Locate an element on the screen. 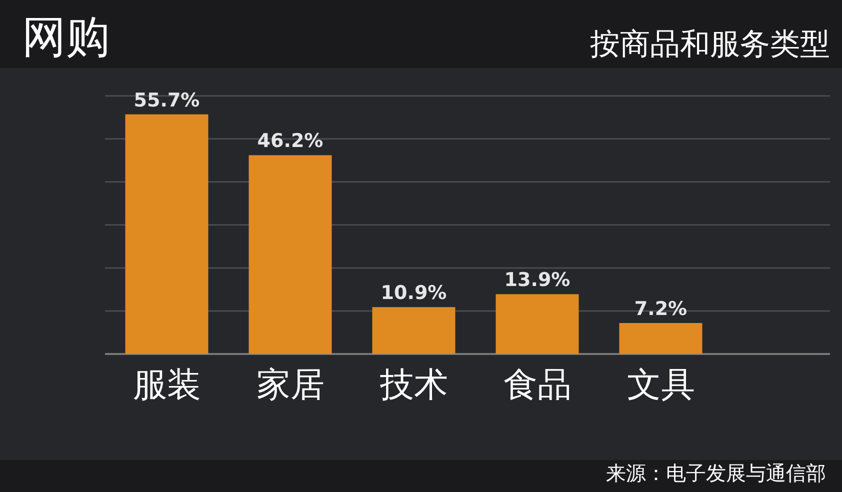  data-label: 10.9% is located at coordinates (413, 293).